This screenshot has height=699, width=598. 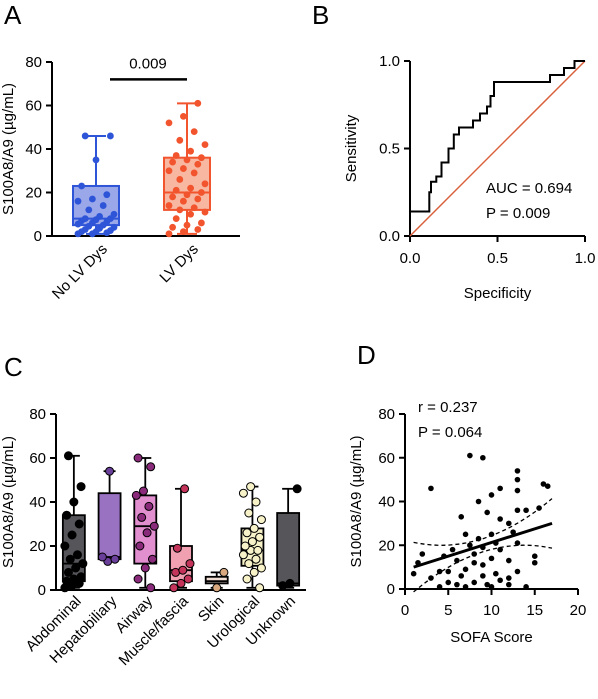 What do you see at coordinates (518, 213) in the screenshot?
I see `b-p-value-annotation: P = 0.009` at bounding box center [518, 213].